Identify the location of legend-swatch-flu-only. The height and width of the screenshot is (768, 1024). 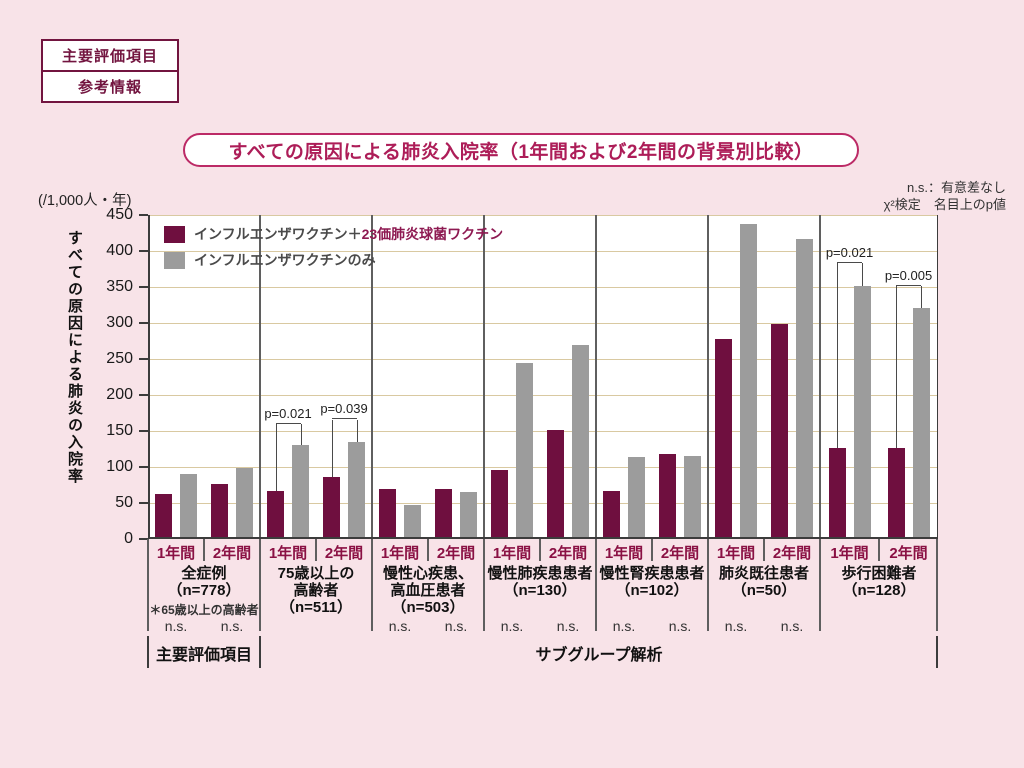
(174, 260).